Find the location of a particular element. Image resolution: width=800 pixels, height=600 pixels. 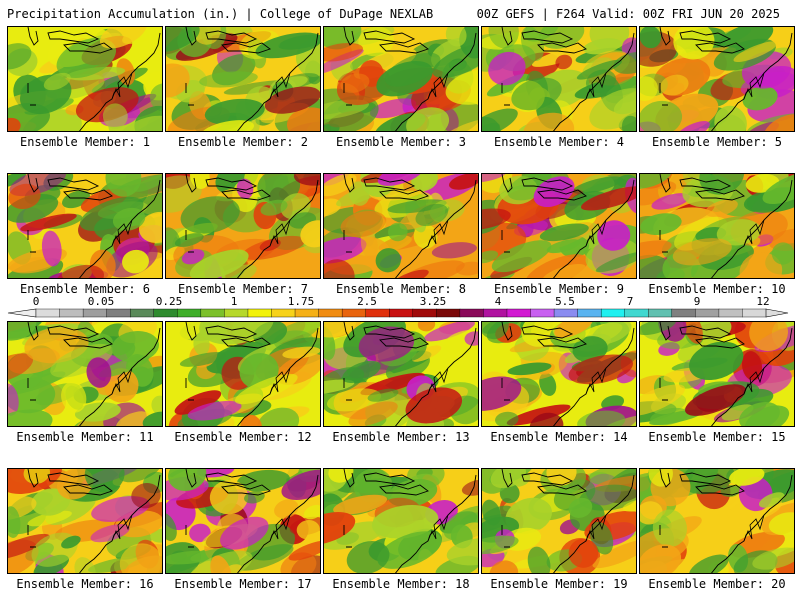

ensemble-member-label: Ensemble Member: 1 is located at coordinates (85, 142).